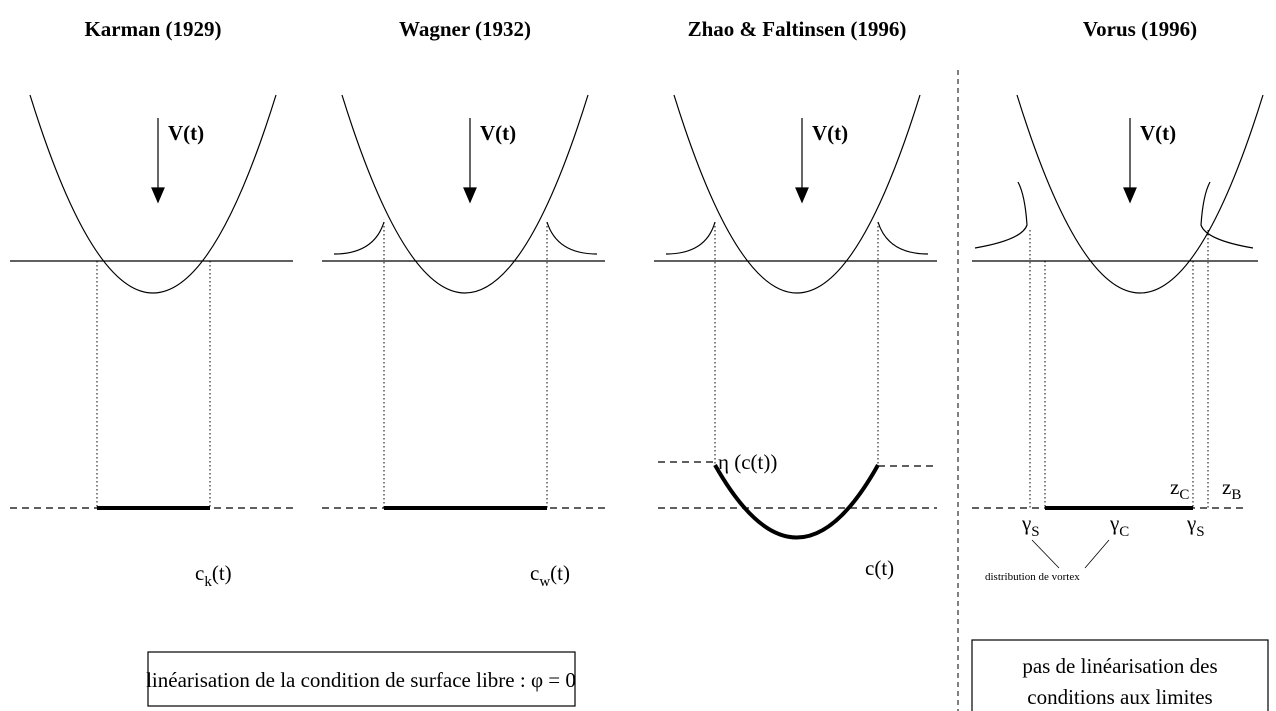 This screenshot has width=1276, height=711. What do you see at coordinates (797, 29) in the screenshot?
I see `title: Zhao & Faltinsen (1996)` at bounding box center [797, 29].